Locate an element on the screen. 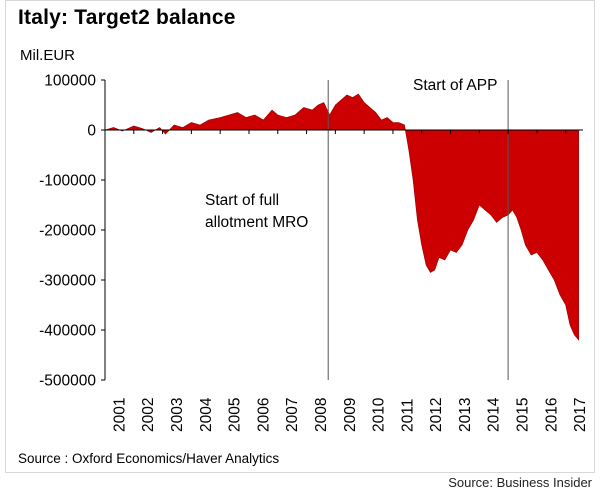  y-tick-label: 0 is located at coordinates (91, 131).